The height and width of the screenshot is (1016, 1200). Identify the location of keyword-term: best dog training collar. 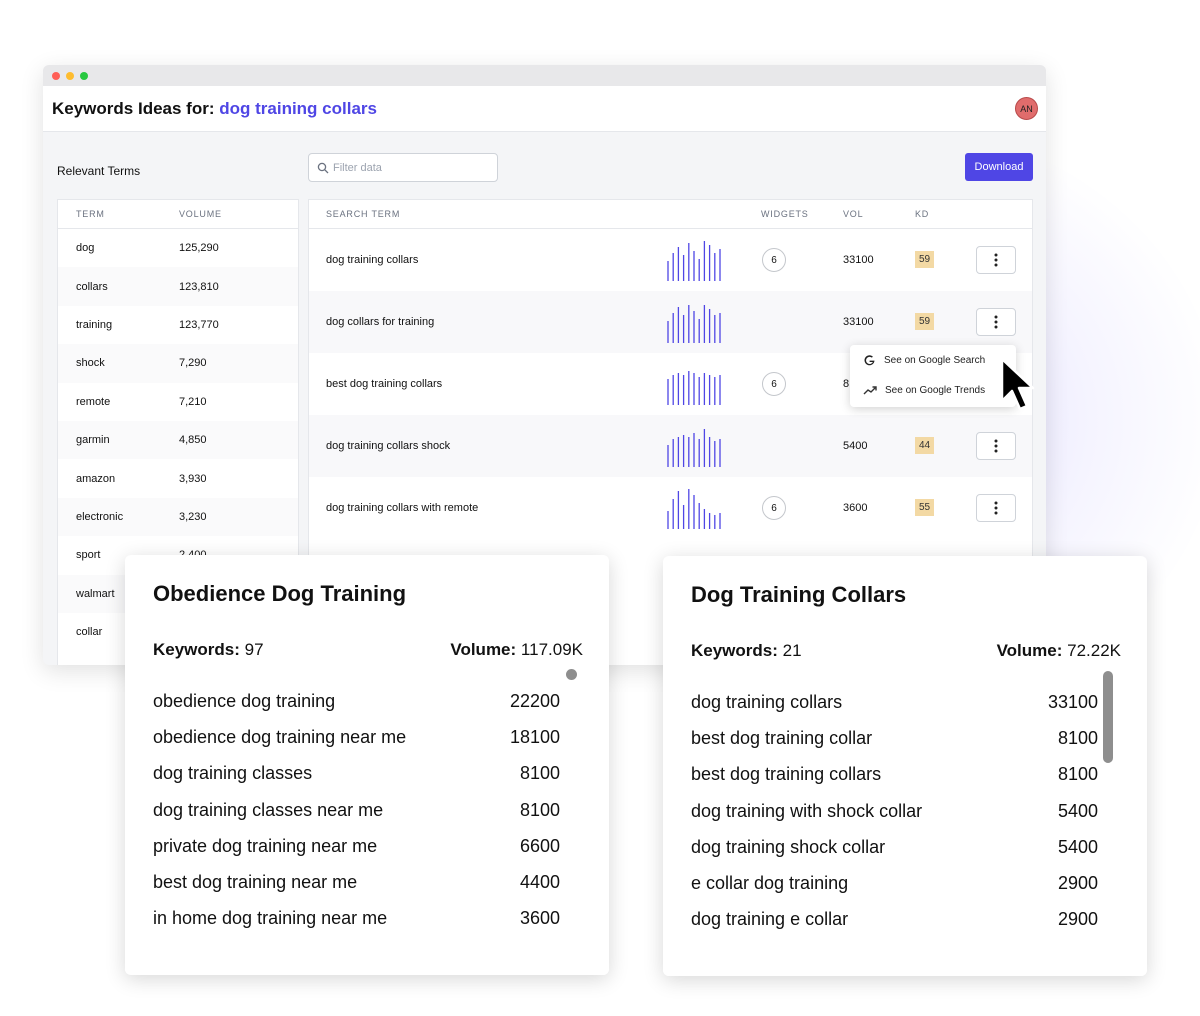
(782, 737).